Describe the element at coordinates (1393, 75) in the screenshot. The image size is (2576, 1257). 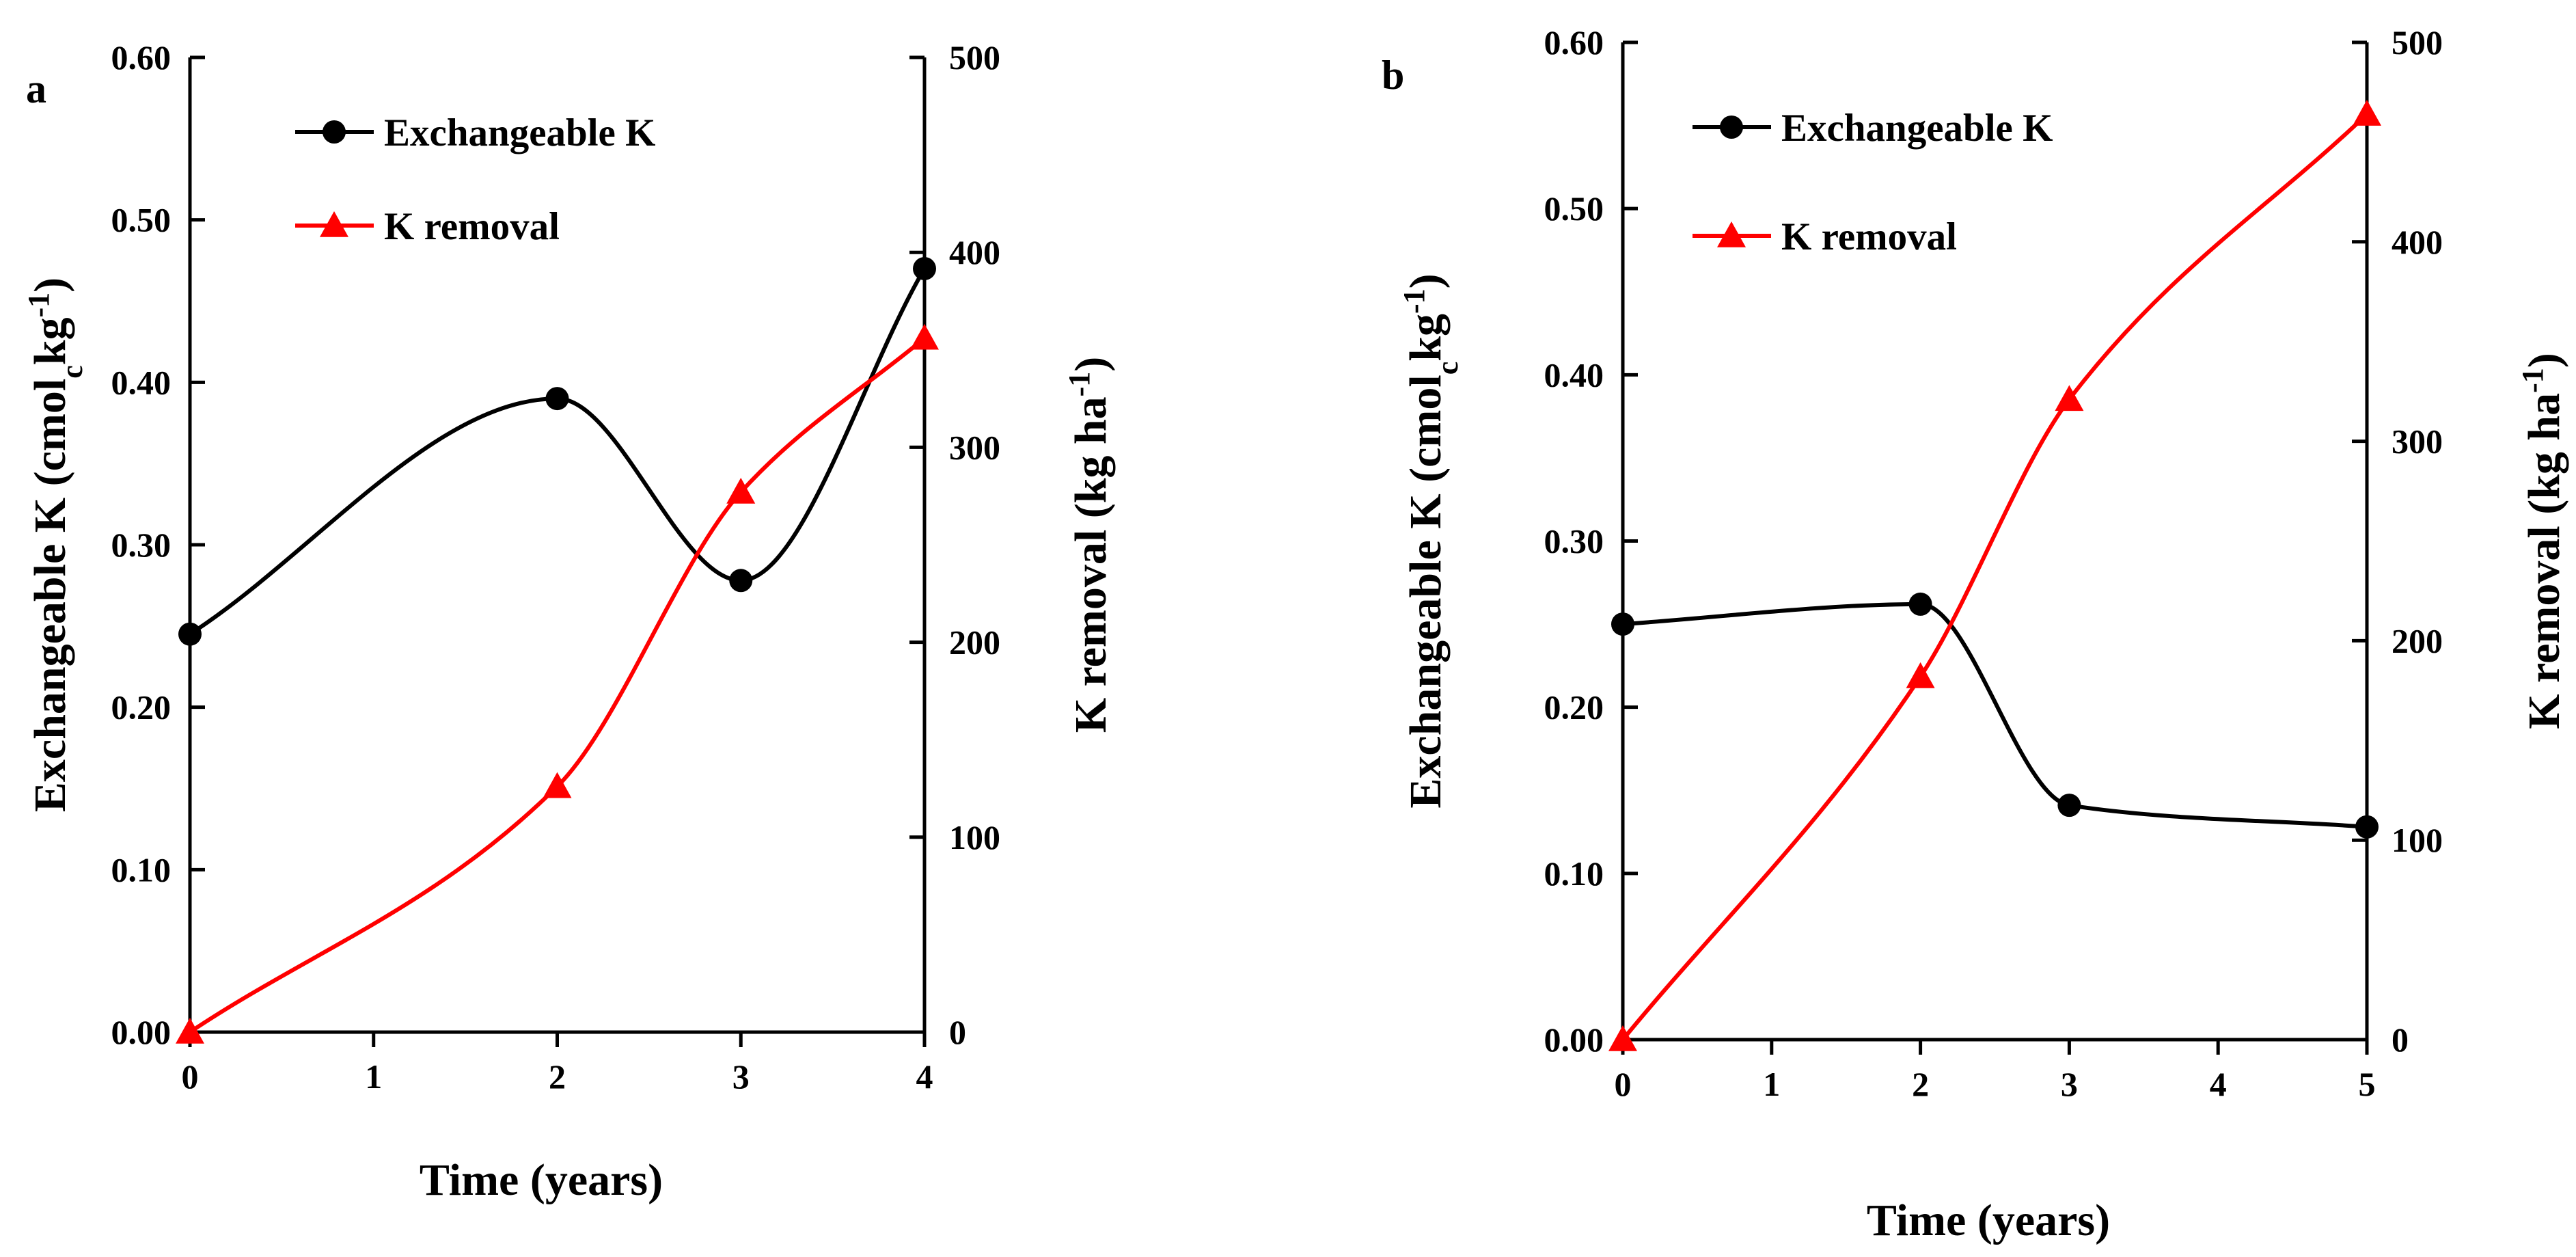
I see `panel-letter: b` at that location.